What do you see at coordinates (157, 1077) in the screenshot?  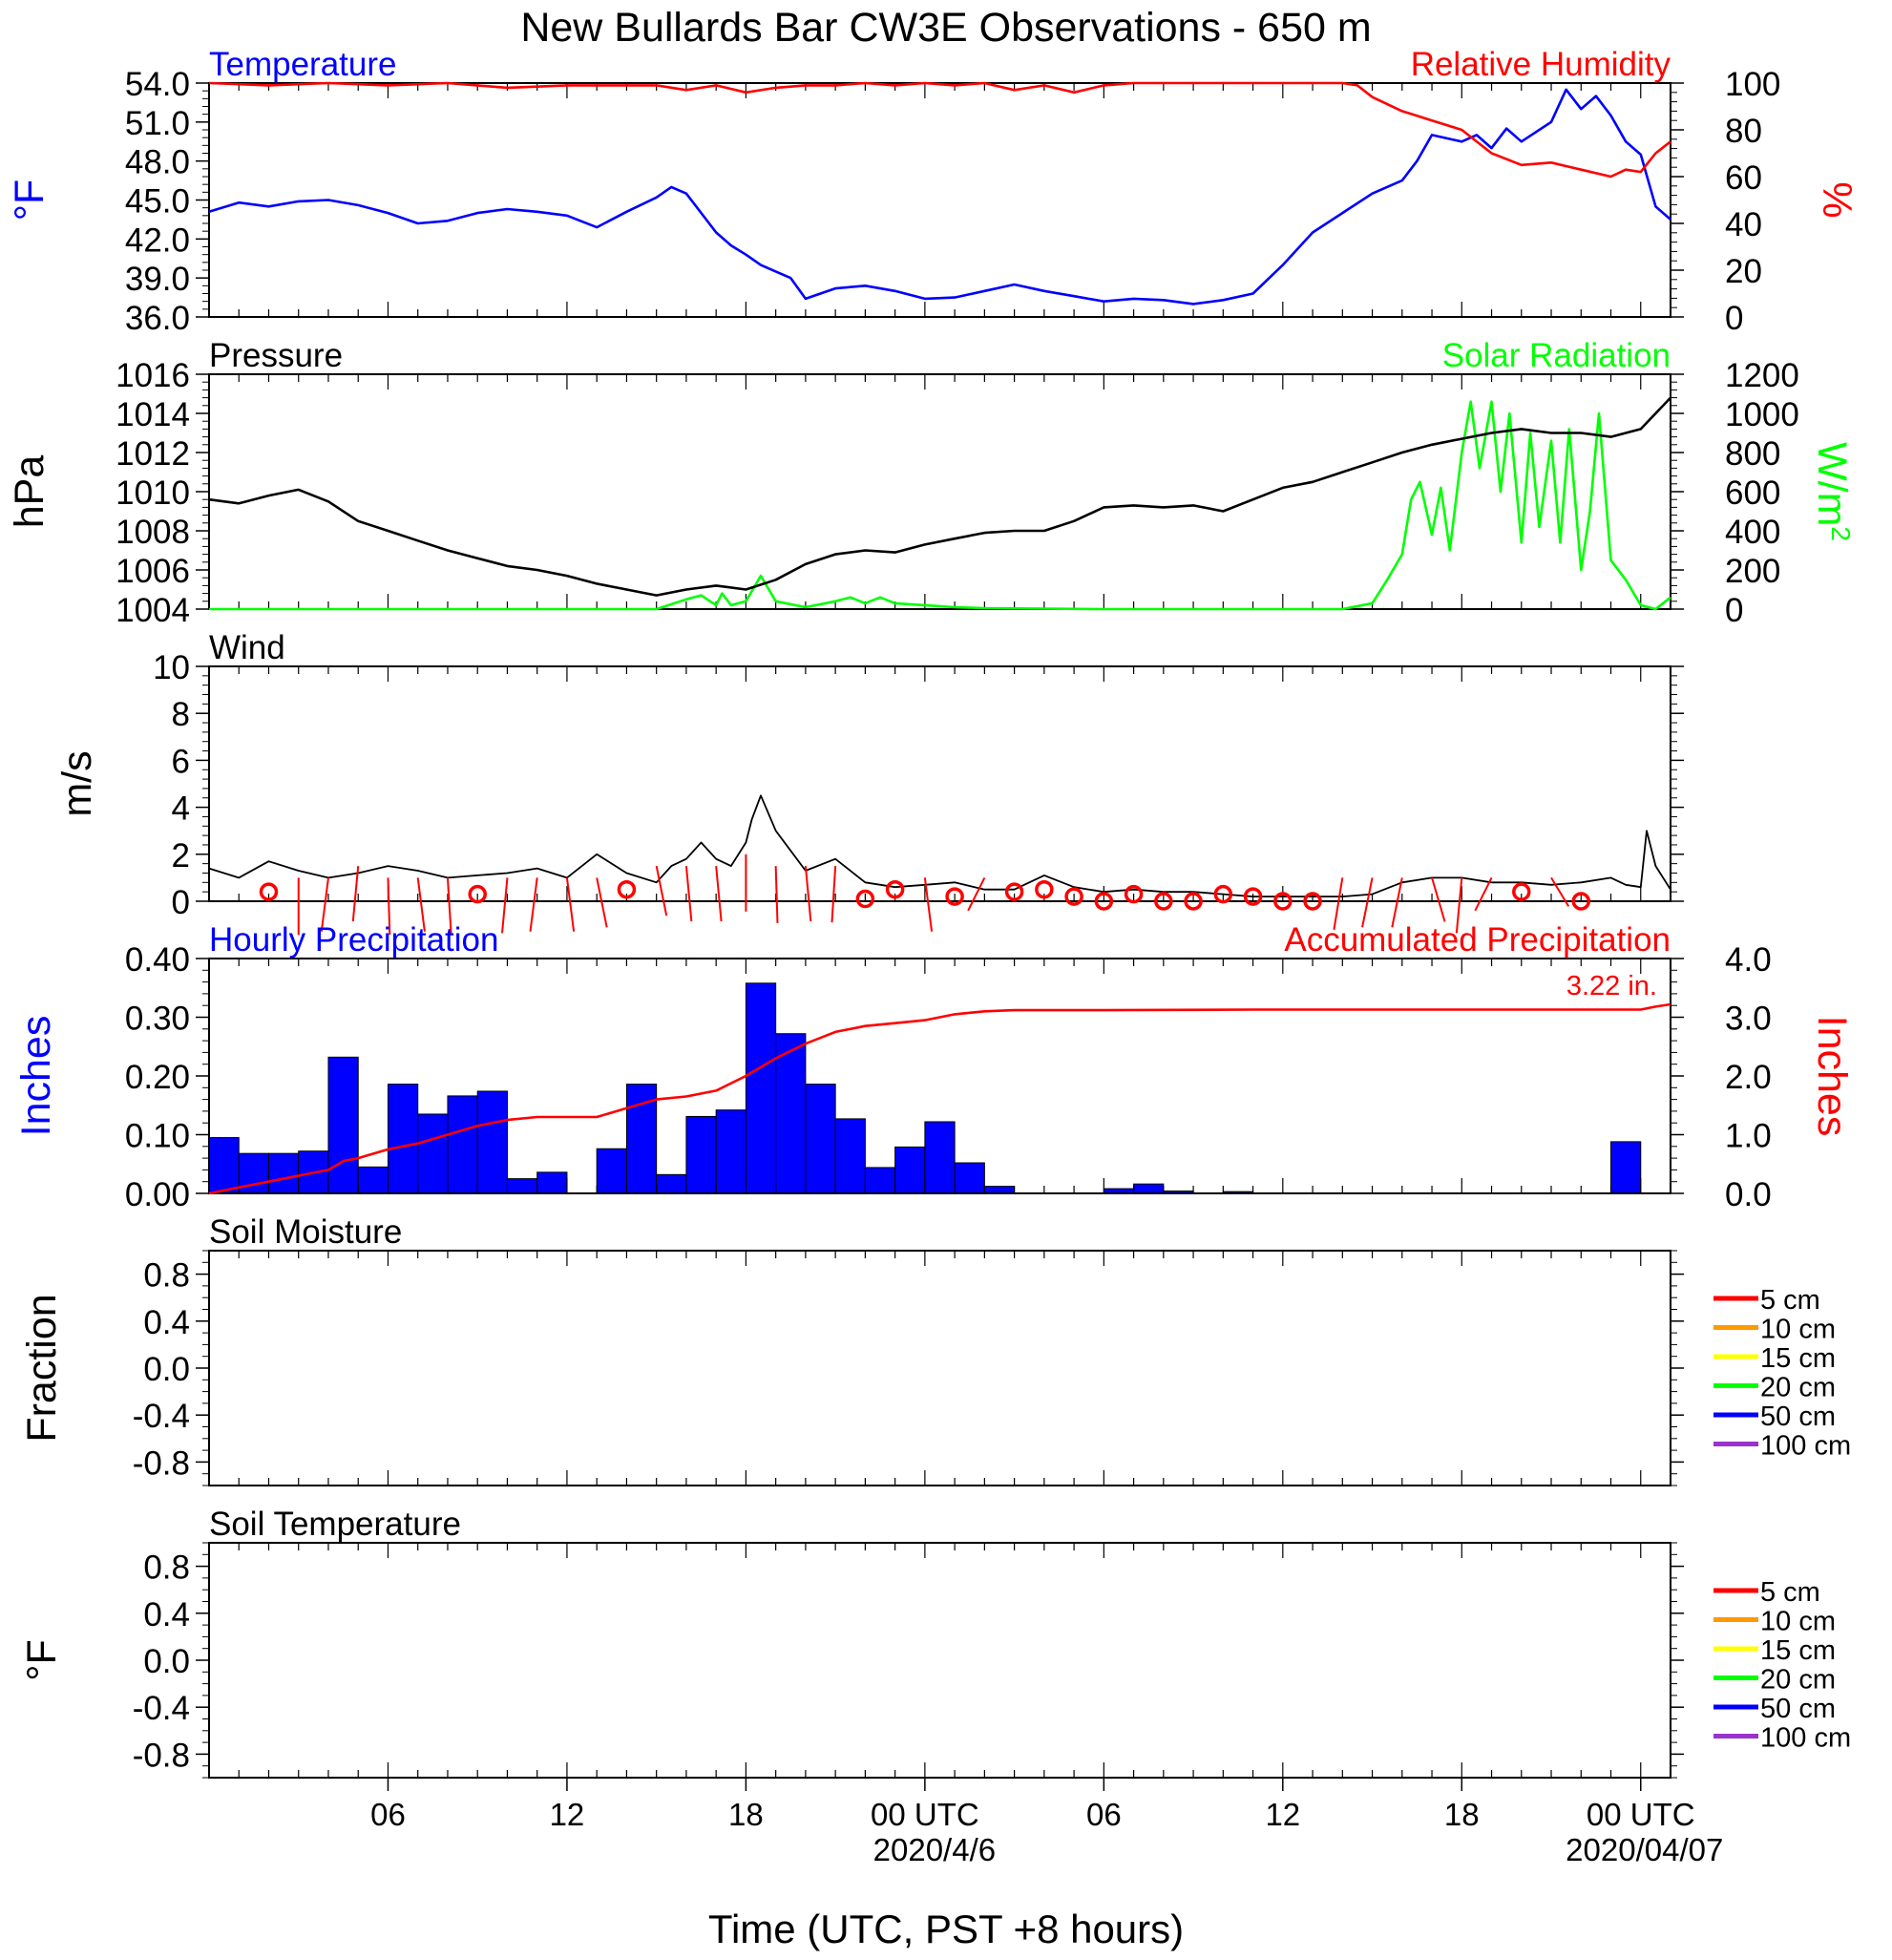 I see `y-tick-label: 0.20` at bounding box center [157, 1077].